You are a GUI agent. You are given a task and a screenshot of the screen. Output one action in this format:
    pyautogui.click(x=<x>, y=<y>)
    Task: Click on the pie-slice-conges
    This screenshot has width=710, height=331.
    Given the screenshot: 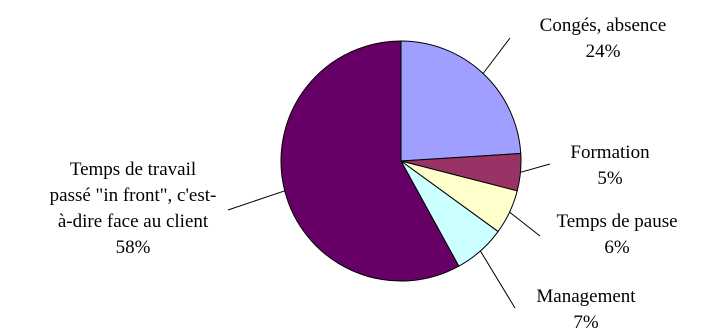 What is the action you would take?
    pyautogui.click(x=461, y=101)
    